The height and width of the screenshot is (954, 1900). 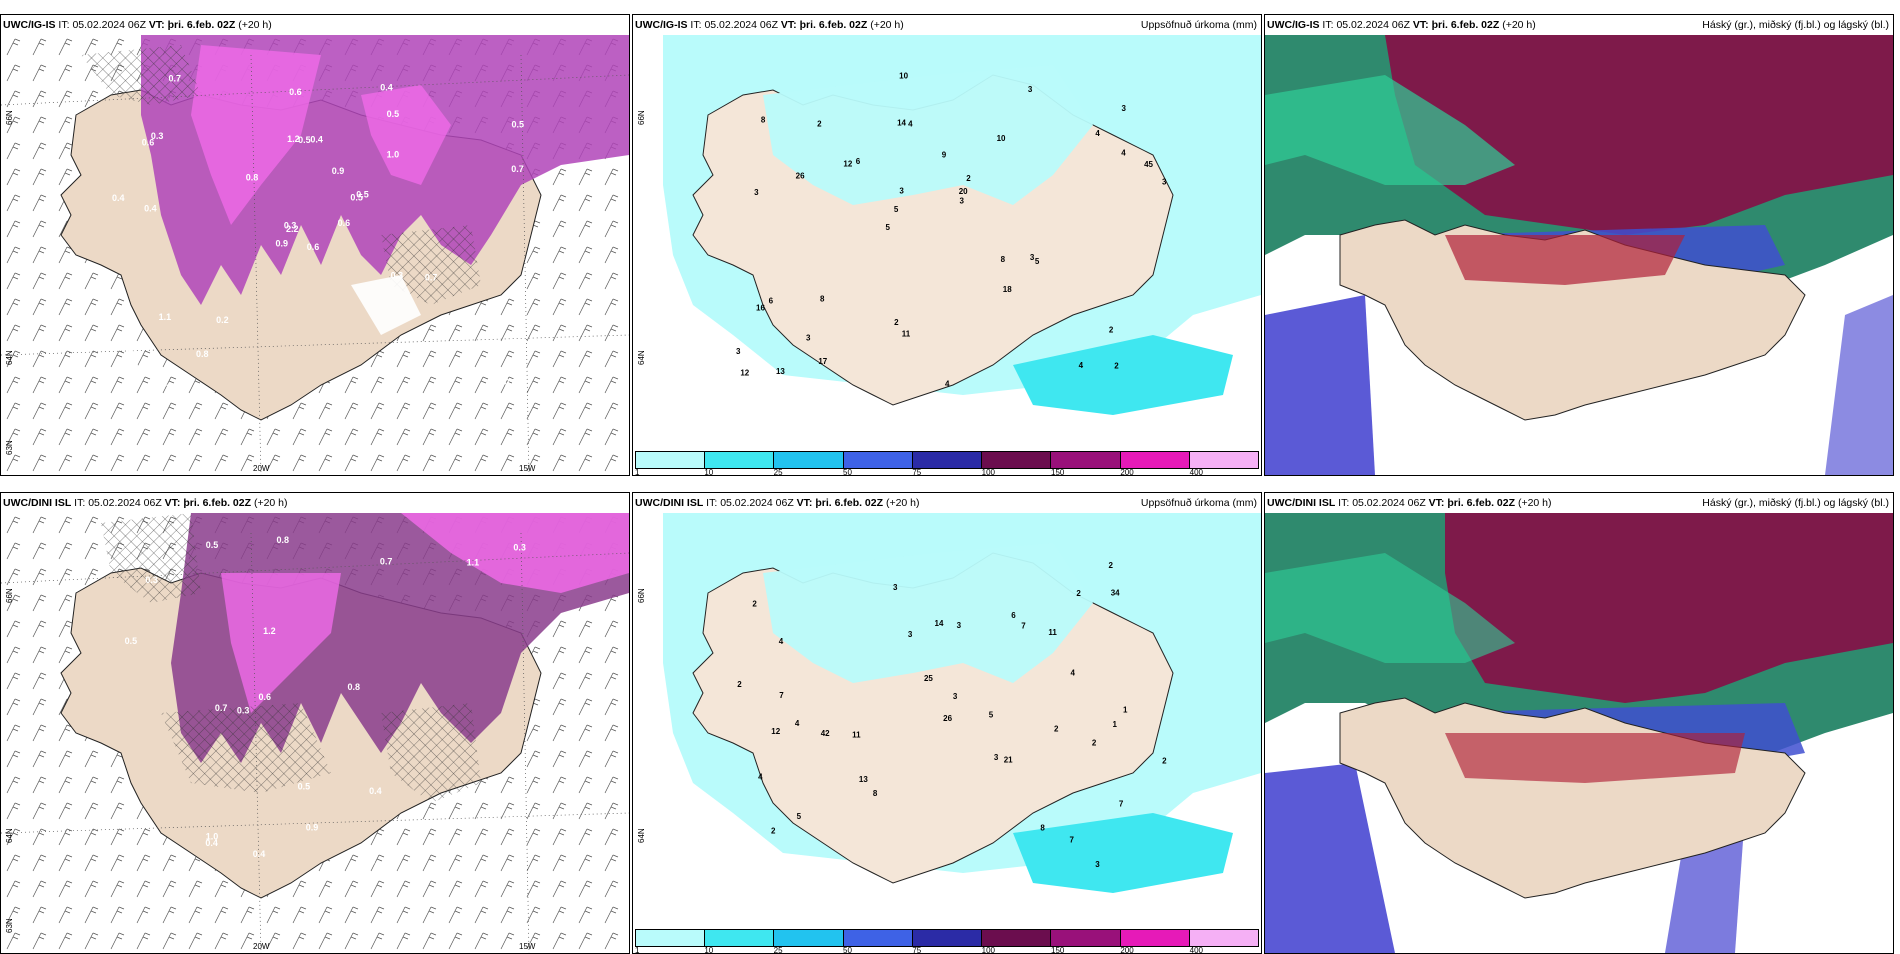 What do you see at coordinates (863, 779) in the screenshot?
I see `map-value-label: 13` at bounding box center [863, 779].